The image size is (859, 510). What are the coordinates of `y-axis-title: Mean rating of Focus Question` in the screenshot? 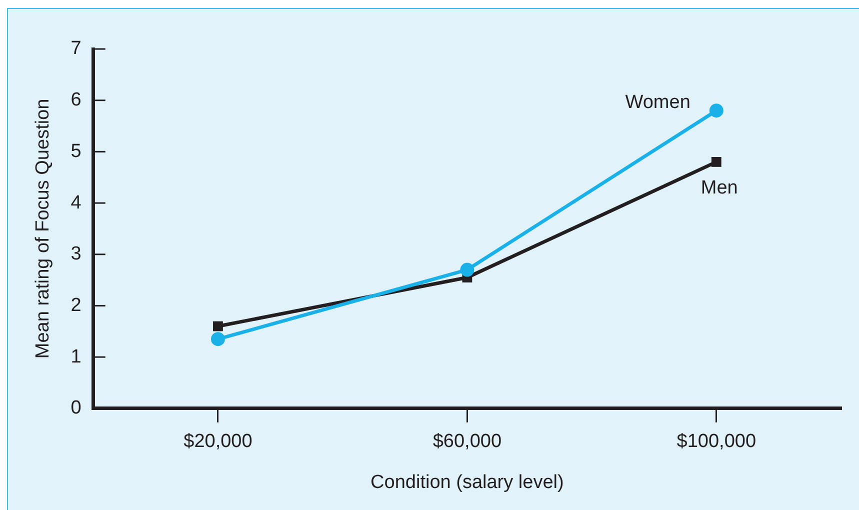 It's located at (43, 228).